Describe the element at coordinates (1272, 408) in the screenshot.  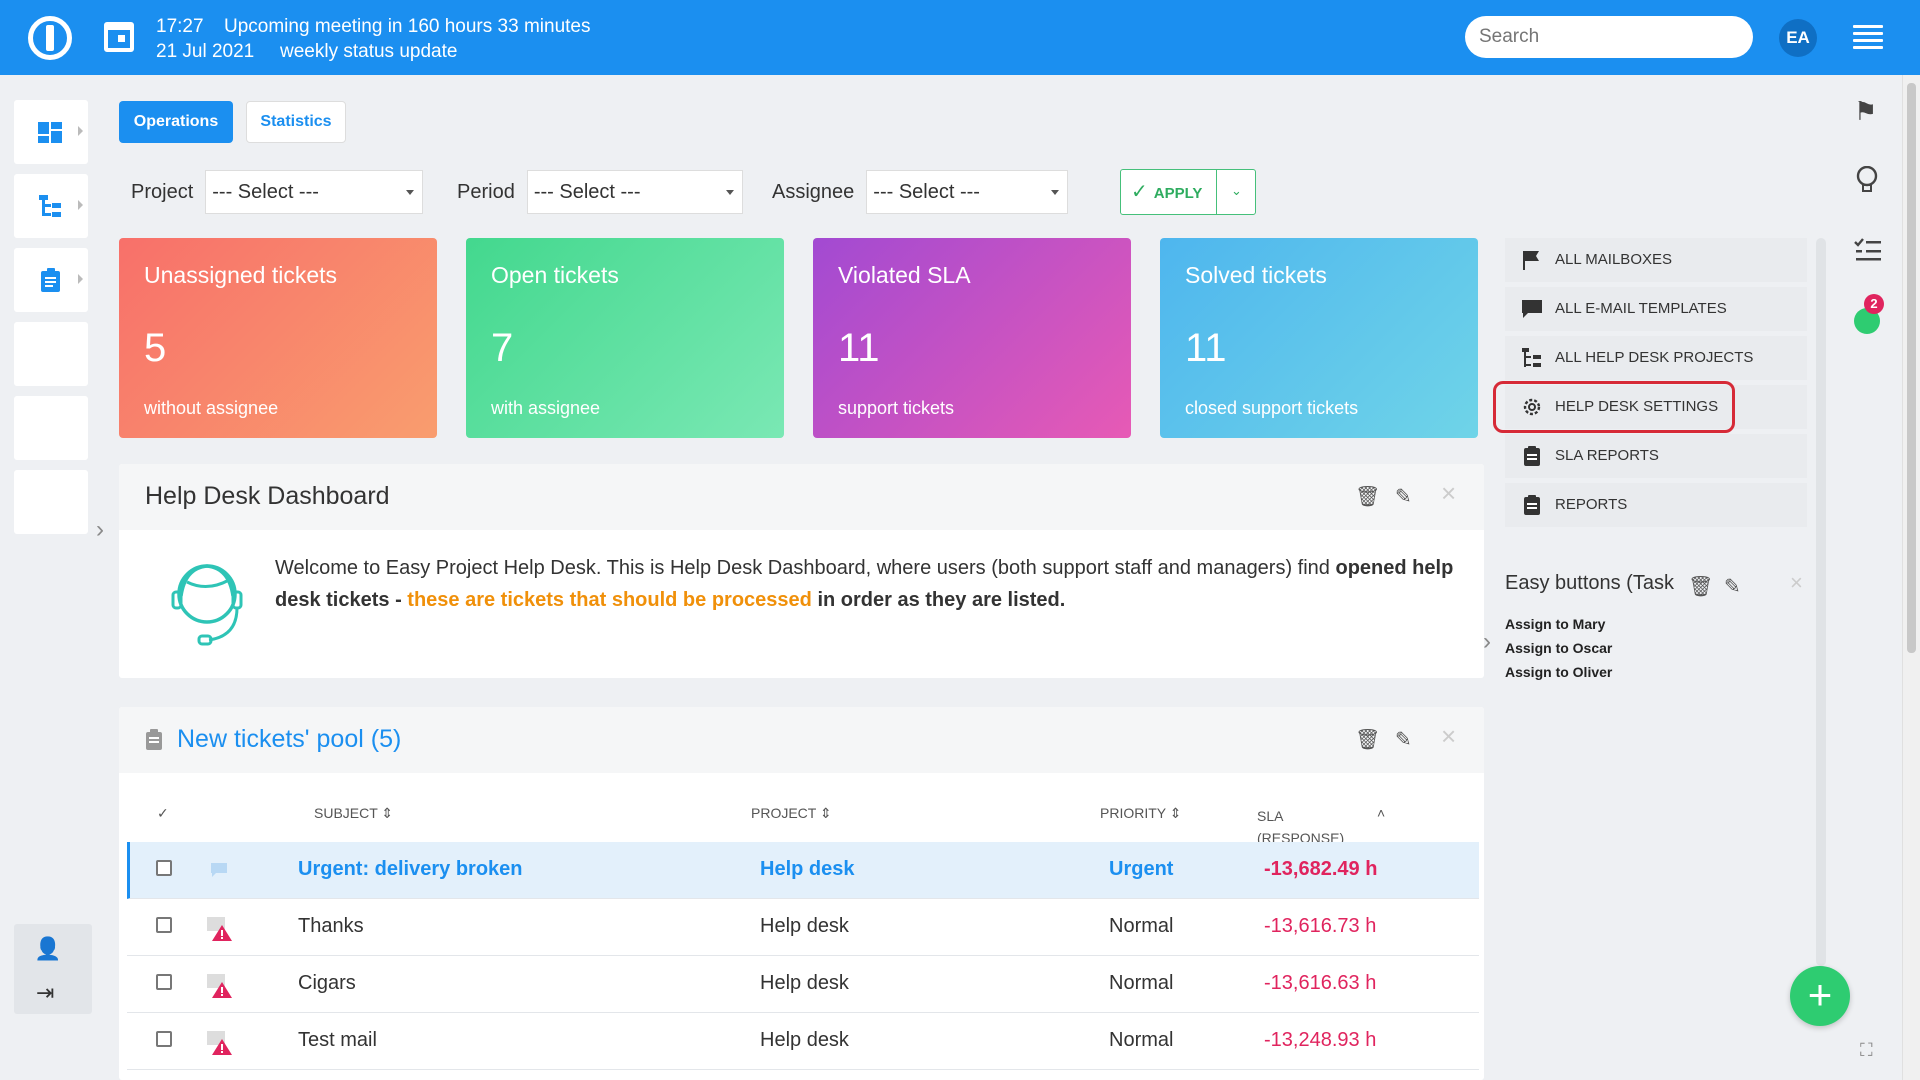
I see `card-subtitle: closed support tickets` at that location.